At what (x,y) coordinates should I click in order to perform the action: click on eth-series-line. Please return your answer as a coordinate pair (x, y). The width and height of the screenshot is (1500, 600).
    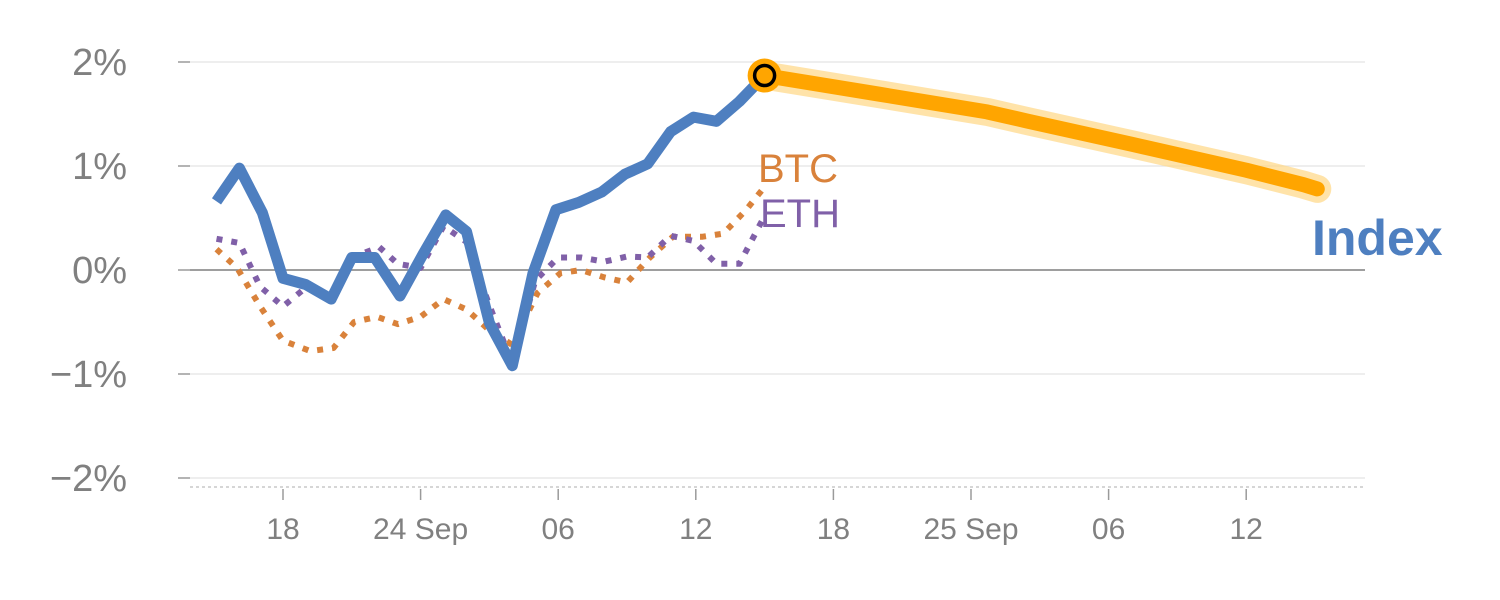
    Looking at the image, I should click on (491, 290).